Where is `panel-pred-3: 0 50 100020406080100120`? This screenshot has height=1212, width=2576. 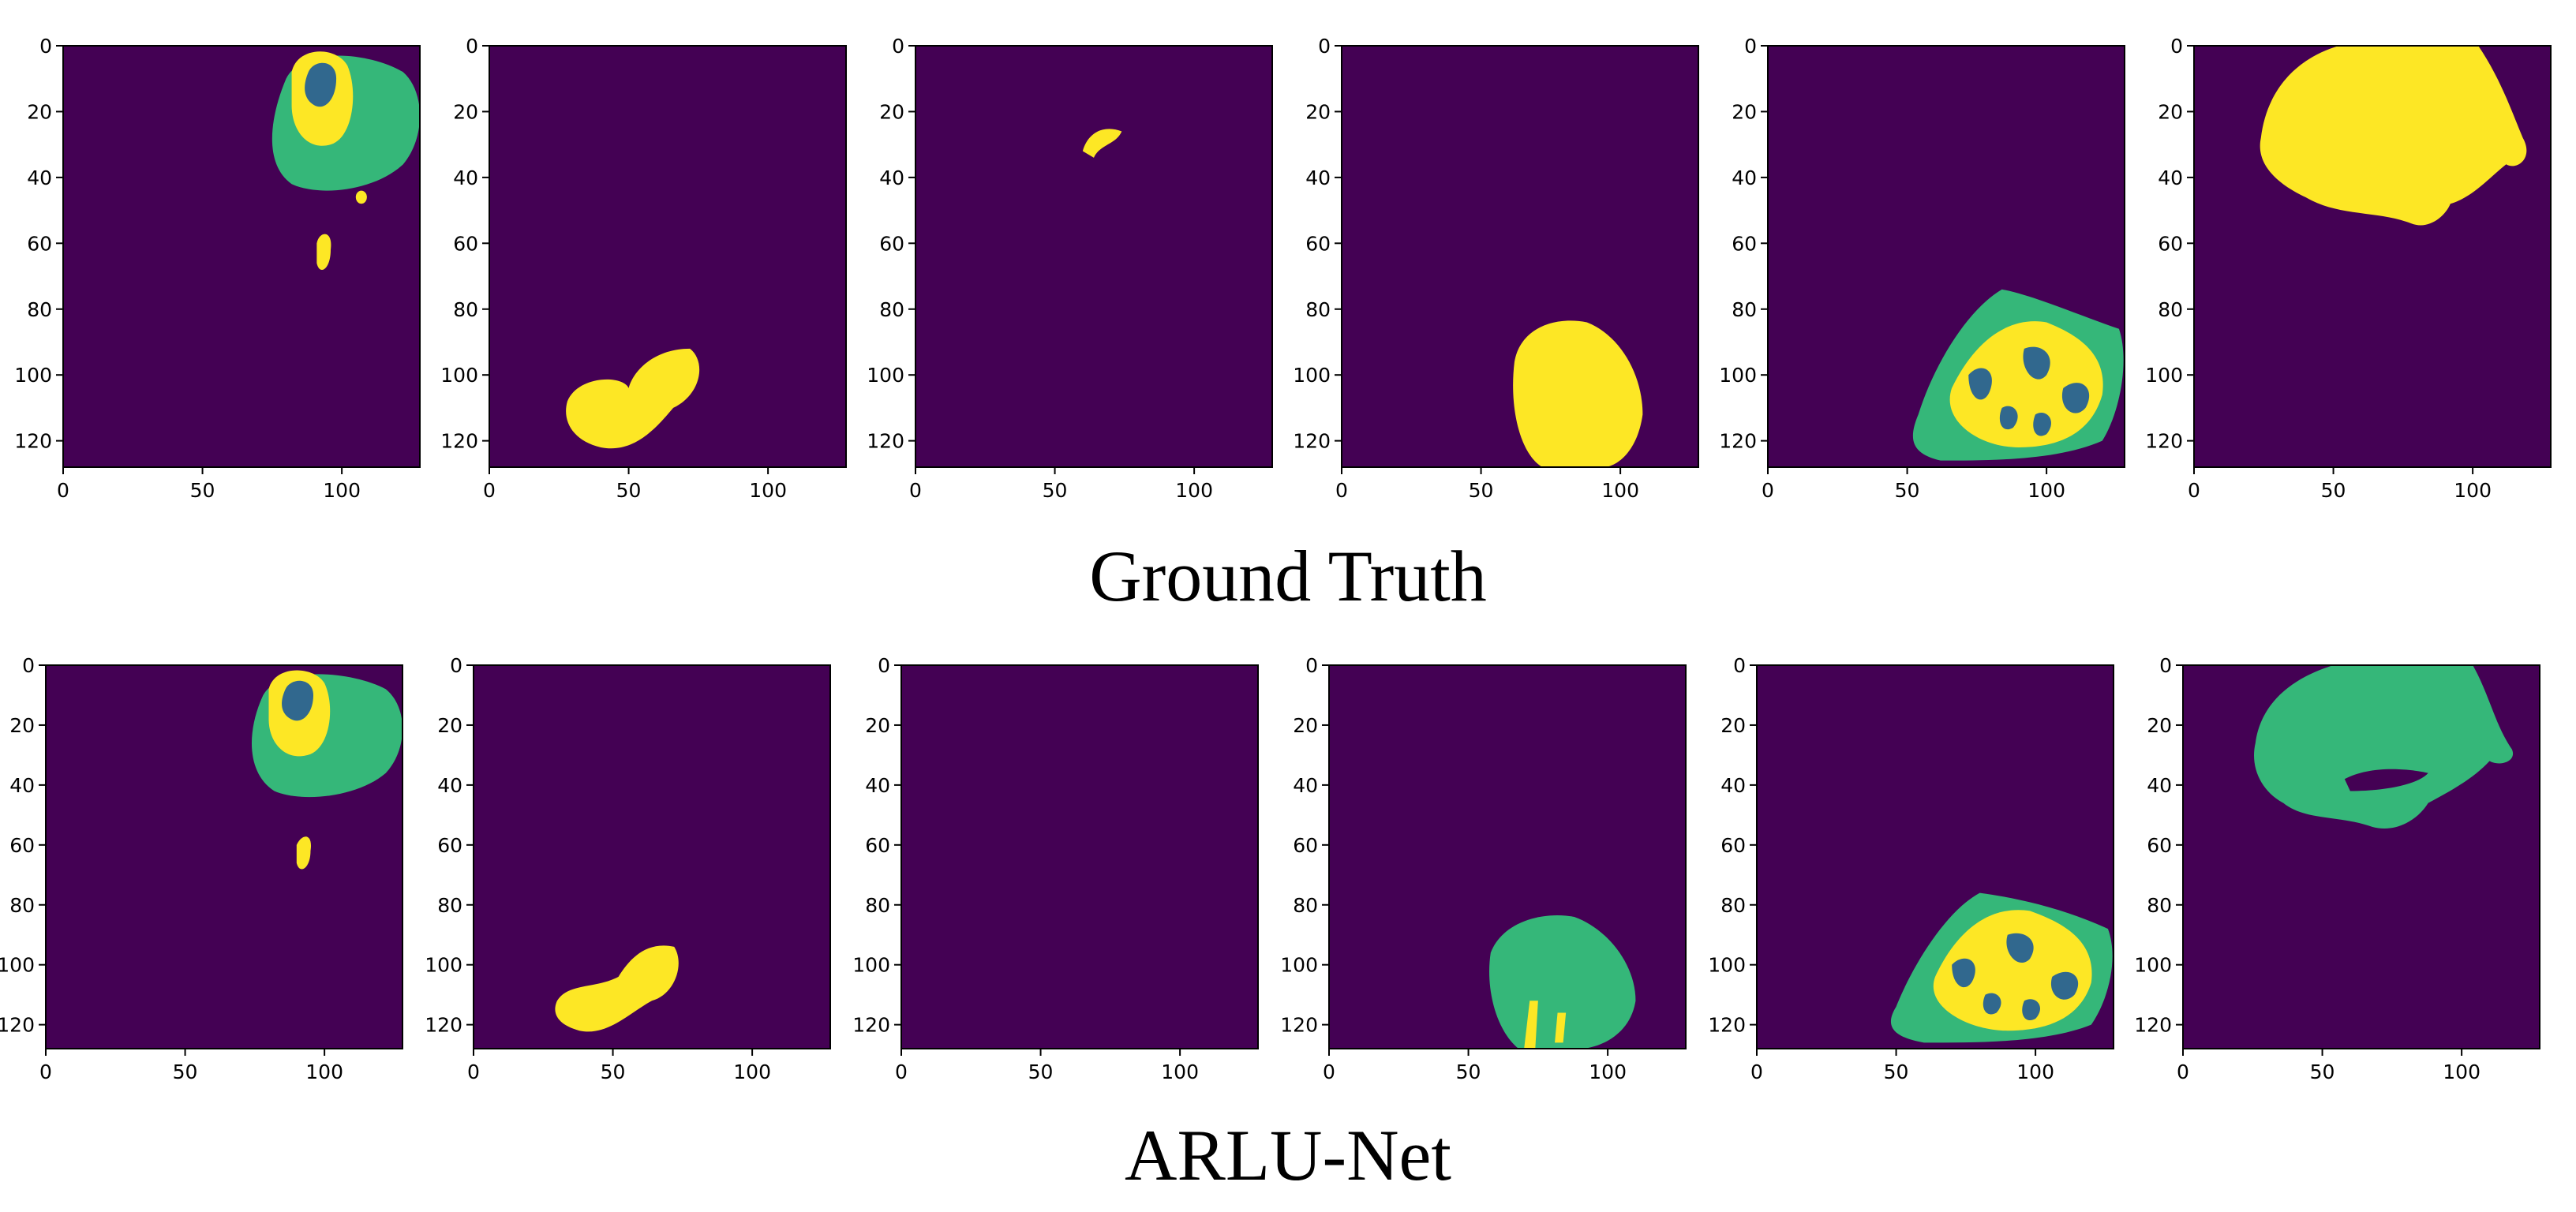
panel-pred-3: 0 50 100020406080100120 is located at coordinates (1055, 868).